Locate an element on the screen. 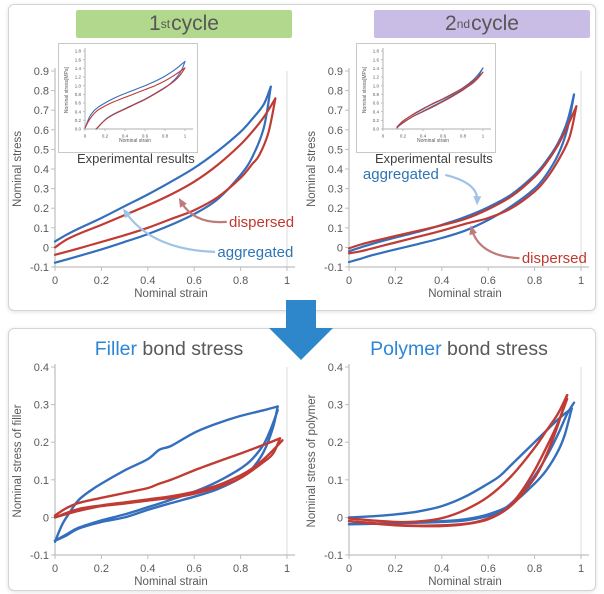  svg-text: dispersed is located at coordinates (554, 258).